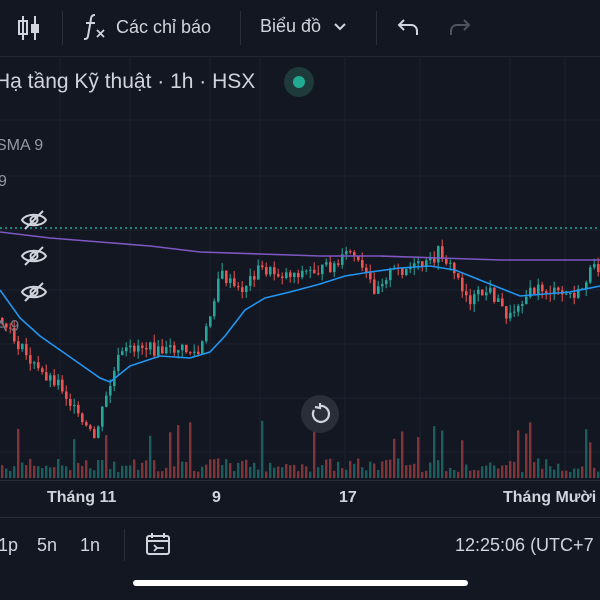 Image resolution: width=600 pixels, height=600 pixels. What do you see at coordinates (300, 498) in the screenshot?
I see `time-axis: Tháng 11 9 17 Tháng Mười` at bounding box center [300, 498].